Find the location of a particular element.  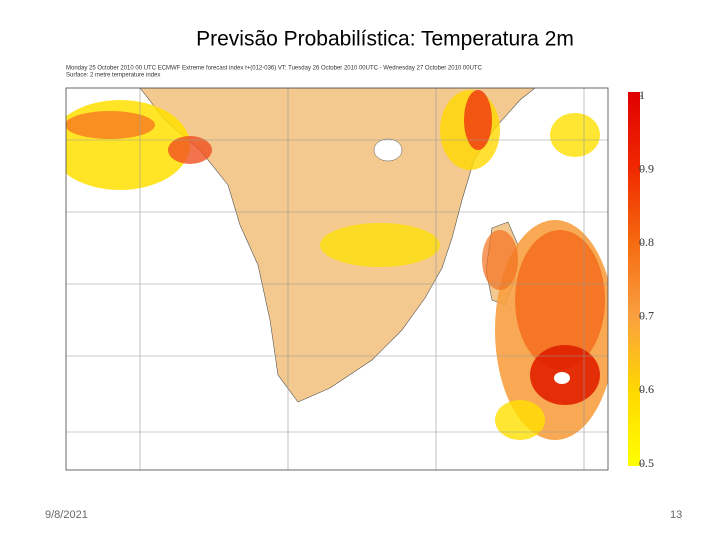

colorbar-label: 0.5 is located at coordinates (646, 463).